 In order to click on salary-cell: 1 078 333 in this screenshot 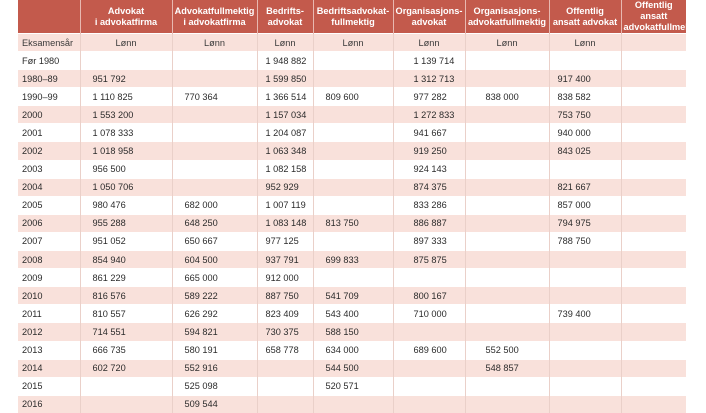, I will do `click(125, 132)`.